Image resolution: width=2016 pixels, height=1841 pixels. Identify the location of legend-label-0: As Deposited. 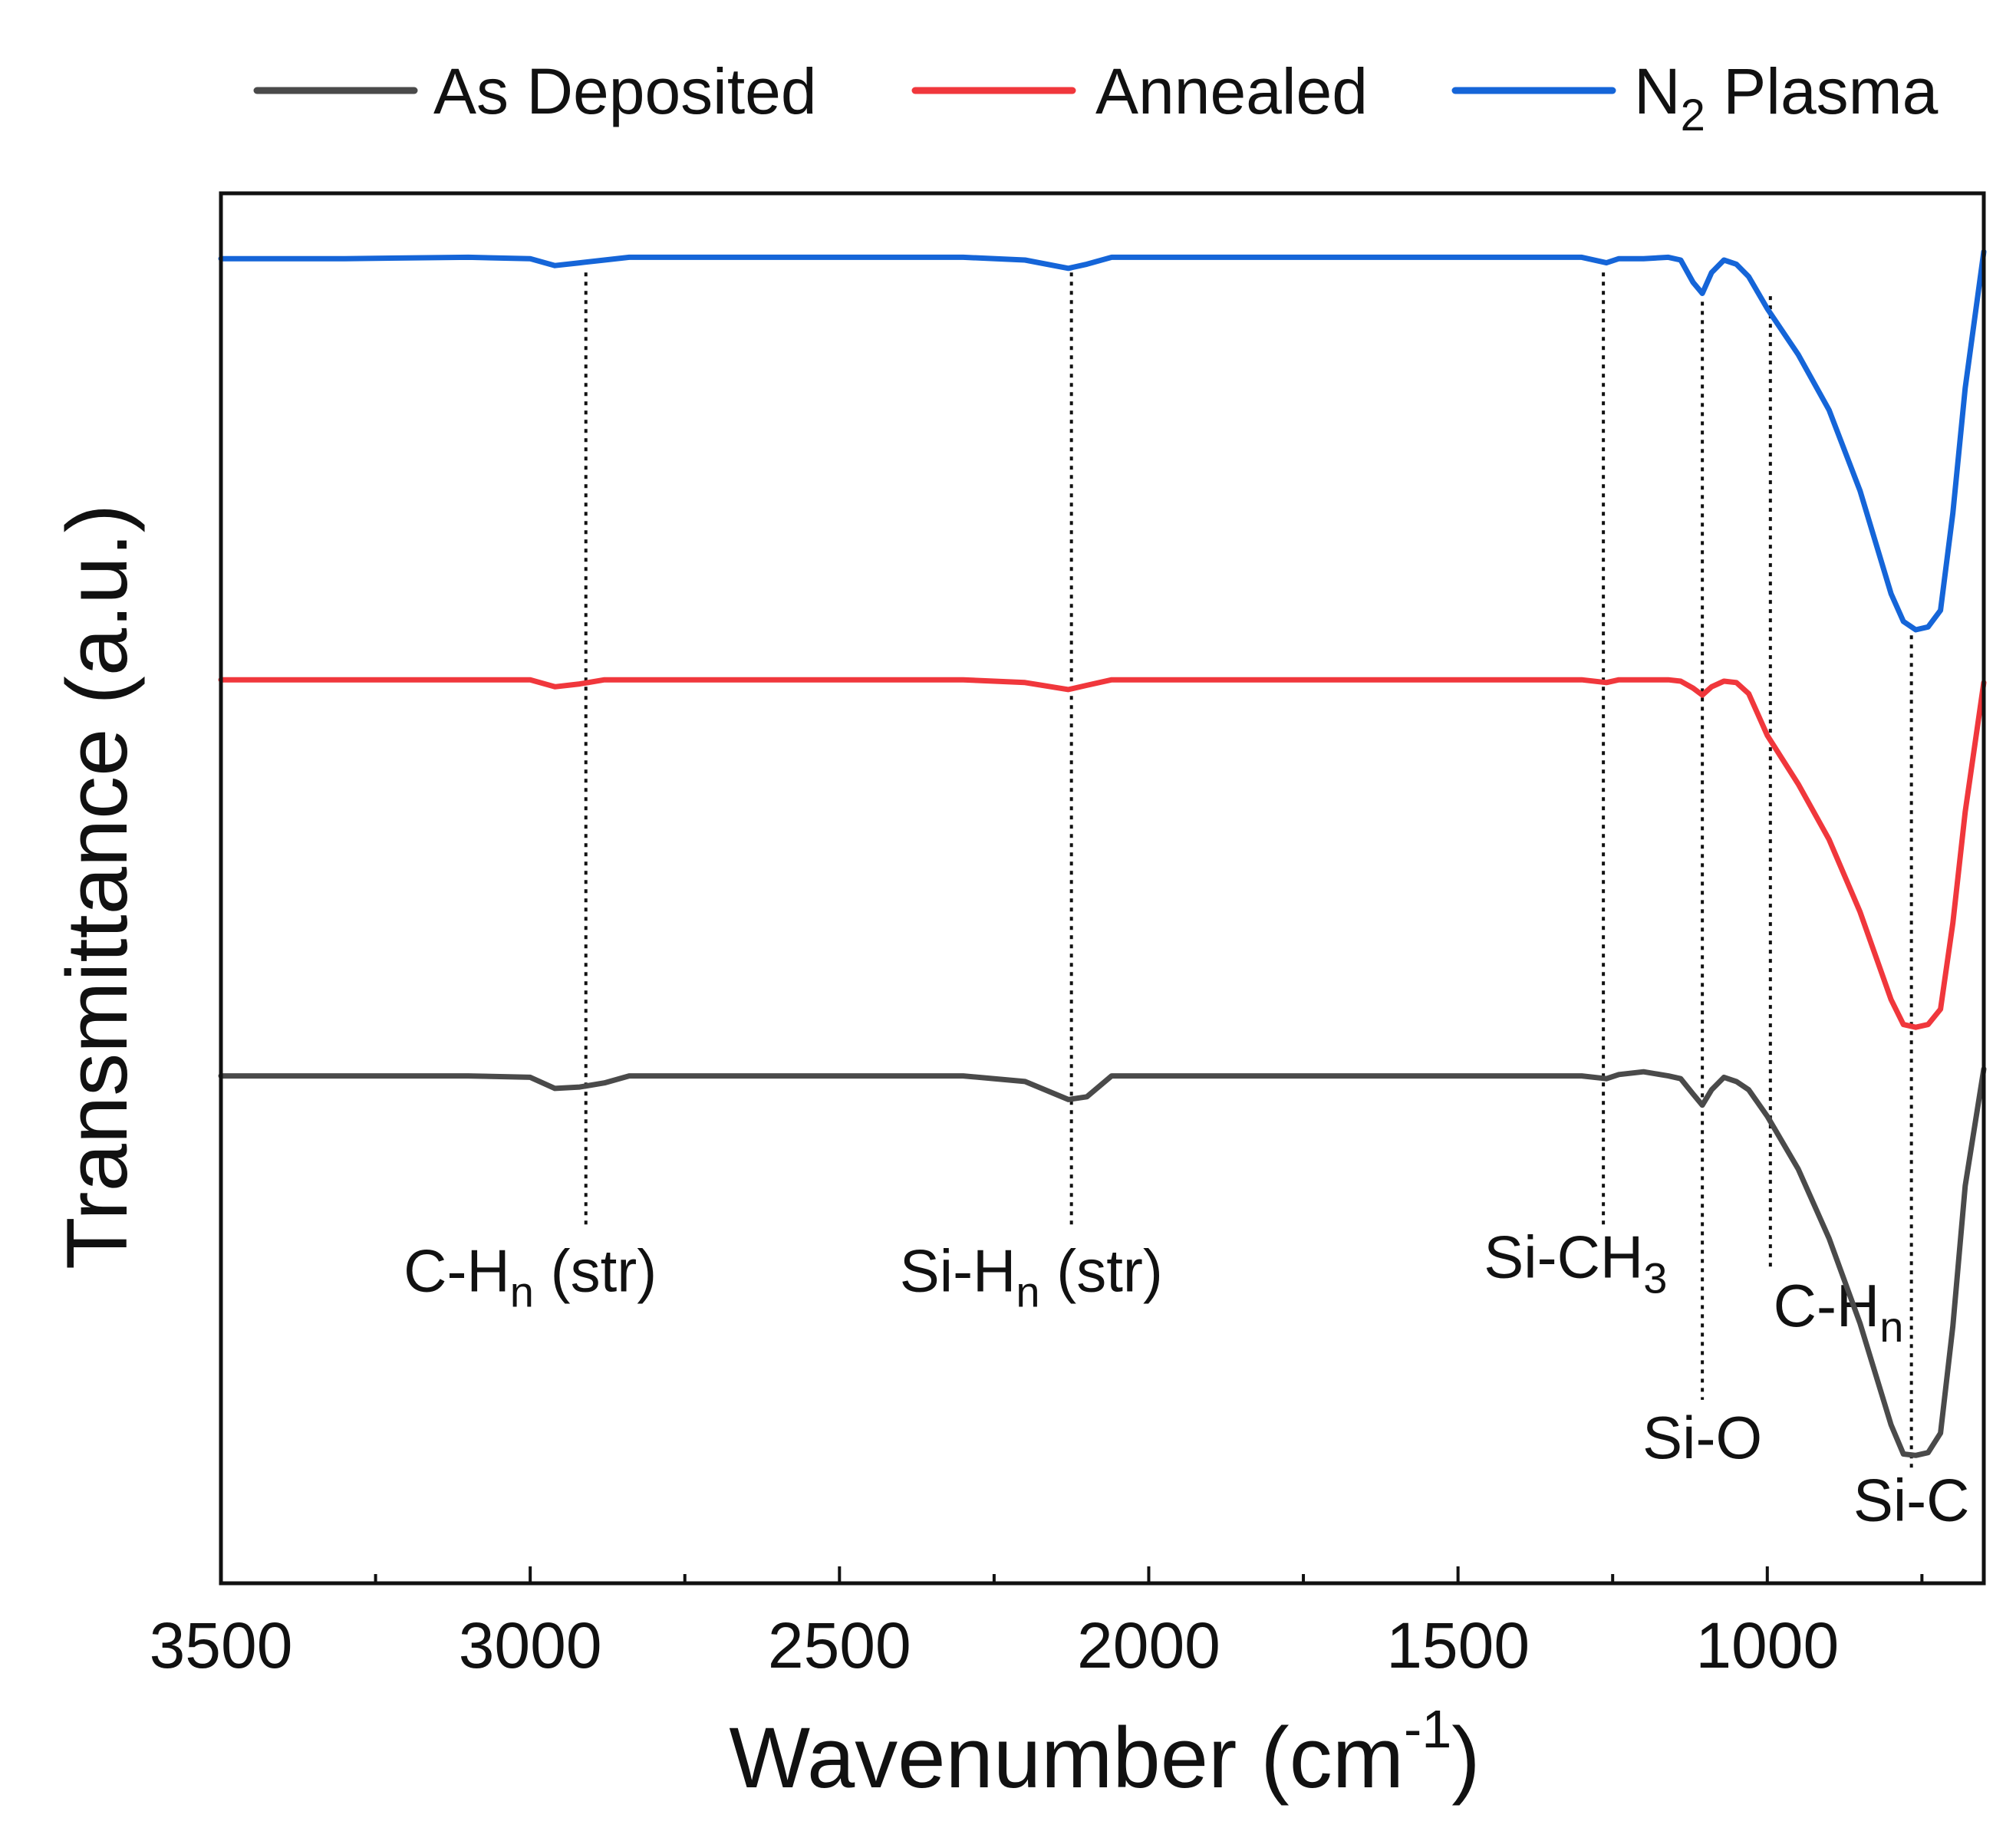
(625, 91).